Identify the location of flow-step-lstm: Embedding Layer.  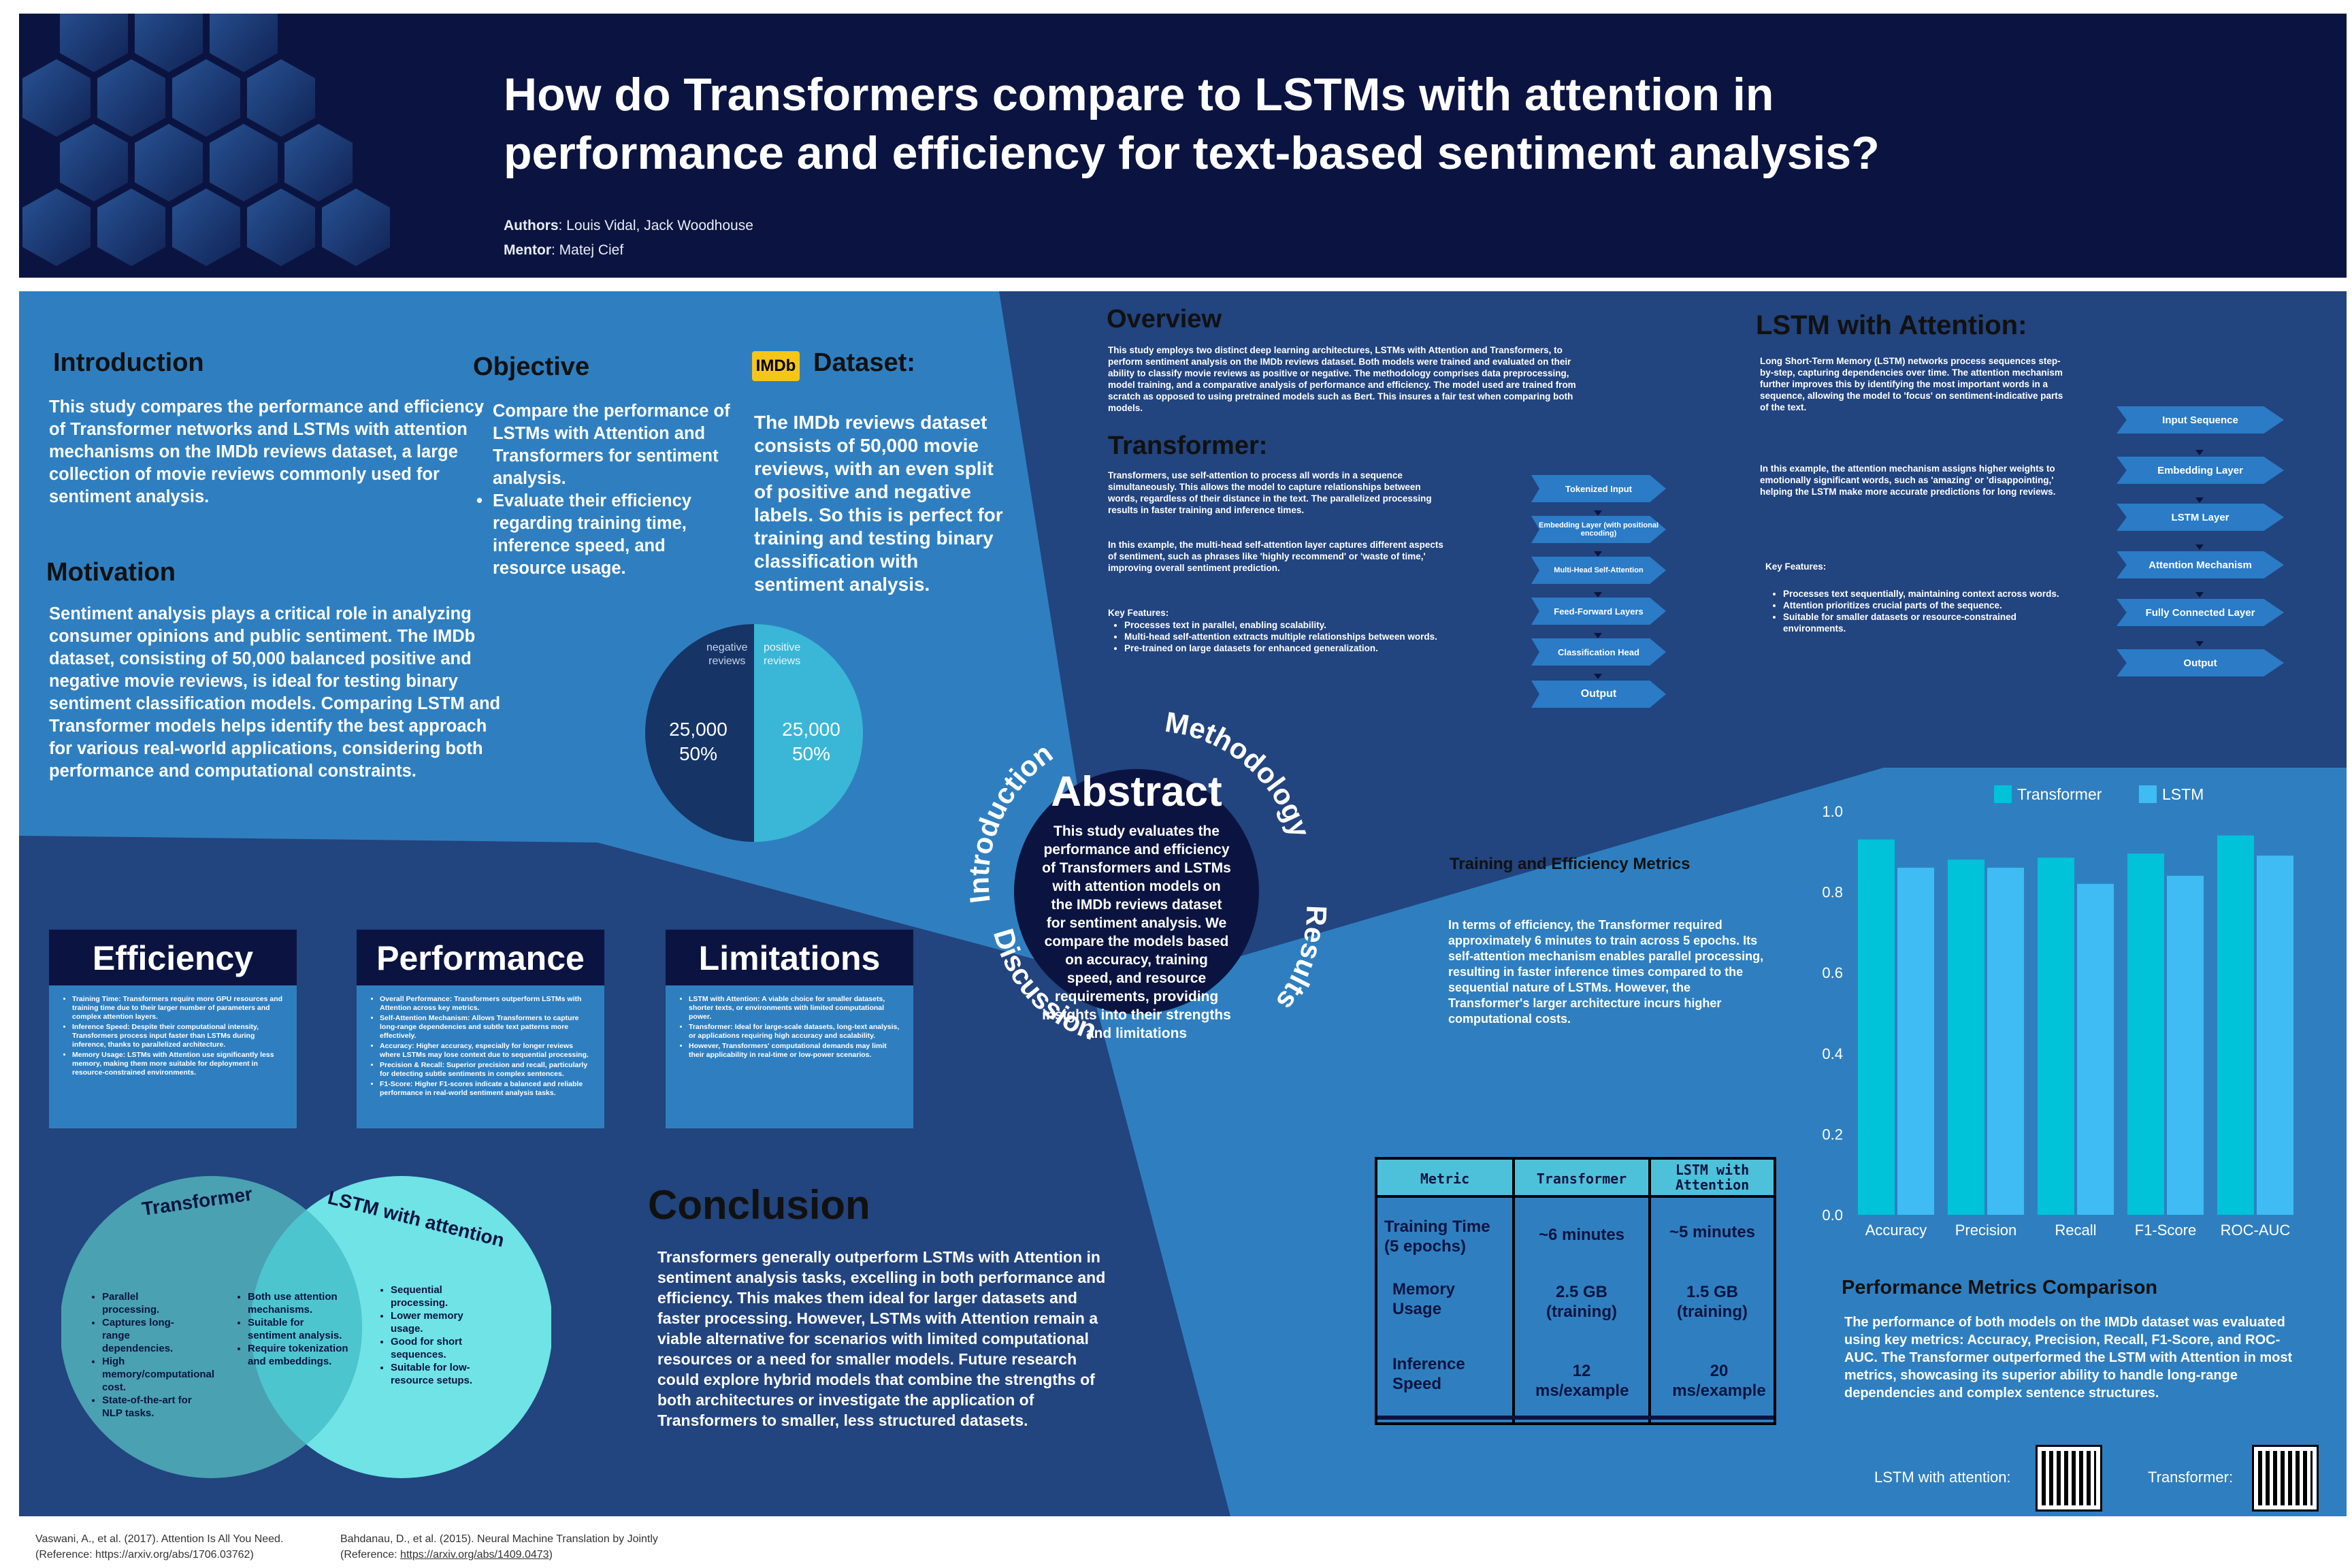
(2200, 471).